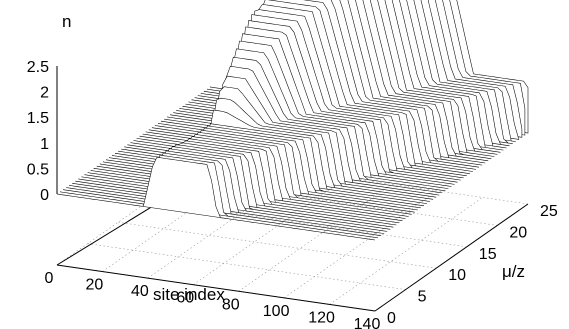  I want to click on z-tick-label: 2, so click(44, 93).